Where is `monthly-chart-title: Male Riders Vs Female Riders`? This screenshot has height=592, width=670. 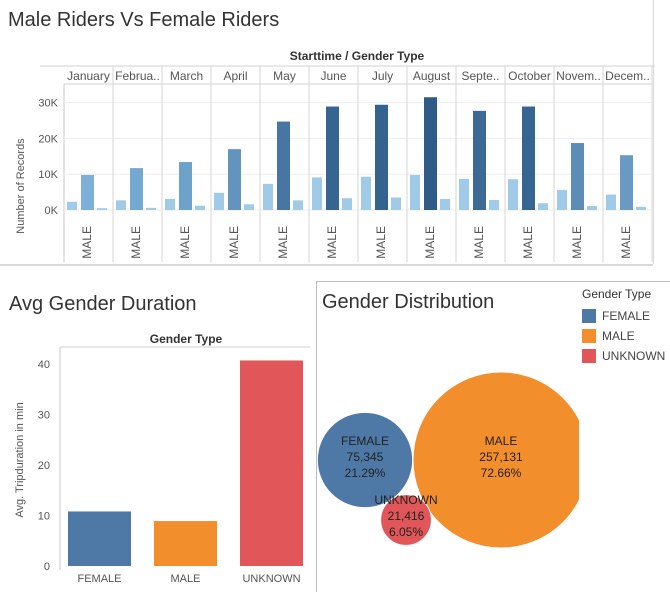 monthly-chart-title: Male Riders Vs Female Riders is located at coordinates (144, 20).